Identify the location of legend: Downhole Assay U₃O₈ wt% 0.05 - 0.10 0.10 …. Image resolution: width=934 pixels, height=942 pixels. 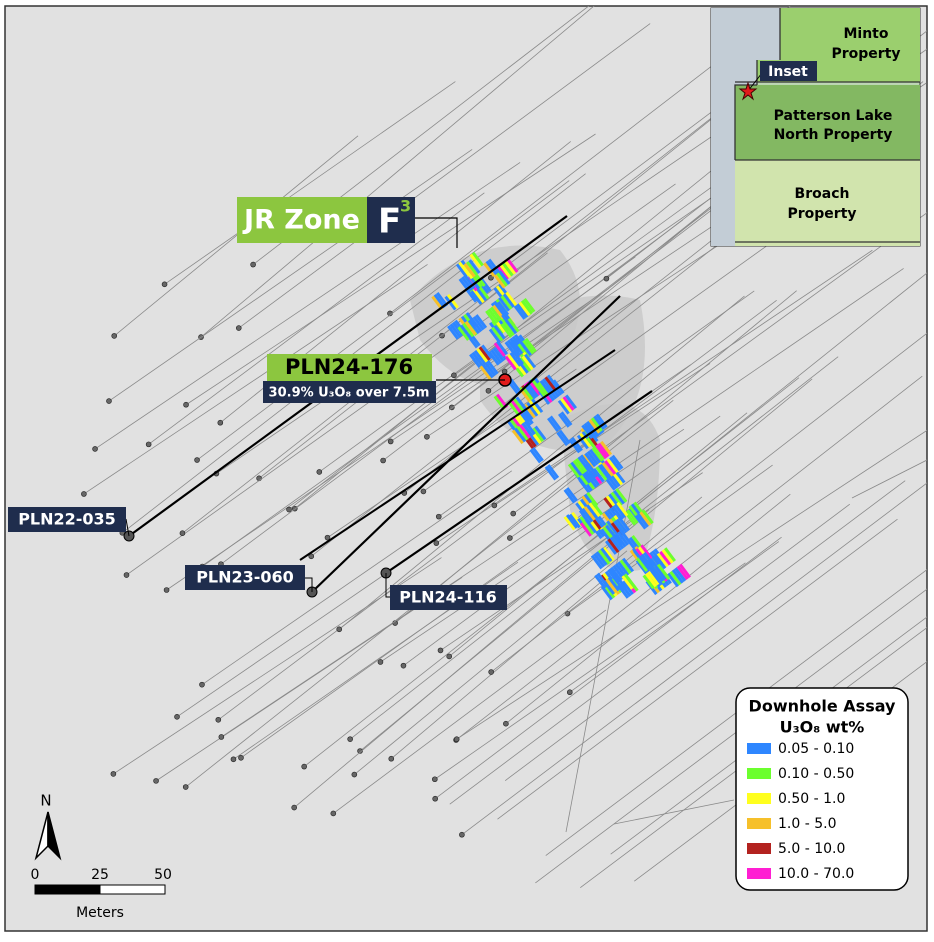
(822, 789).